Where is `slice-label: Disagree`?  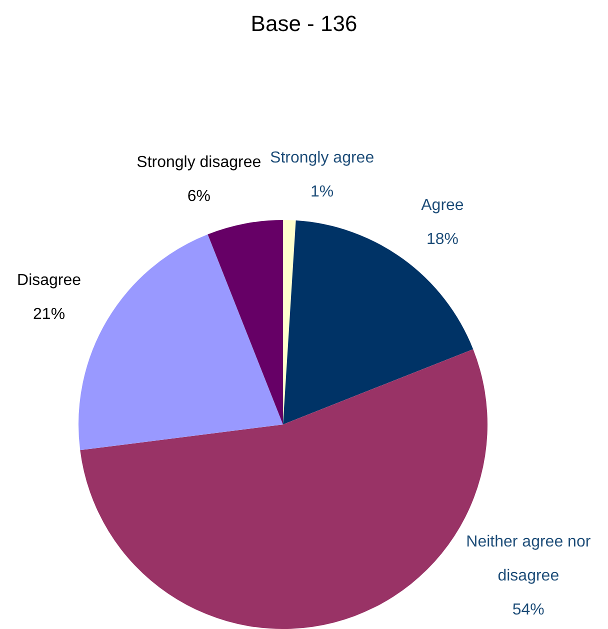 slice-label: Disagree is located at coordinates (49, 280).